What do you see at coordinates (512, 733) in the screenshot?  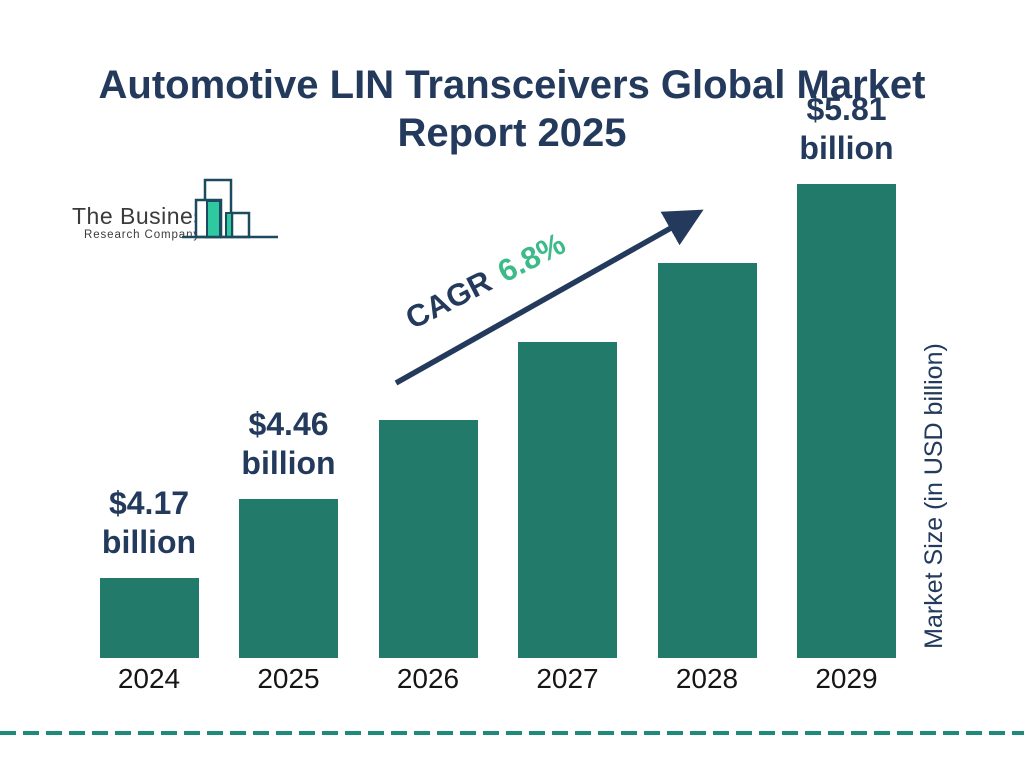 I see `bottom-dashed-divider` at bounding box center [512, 733].